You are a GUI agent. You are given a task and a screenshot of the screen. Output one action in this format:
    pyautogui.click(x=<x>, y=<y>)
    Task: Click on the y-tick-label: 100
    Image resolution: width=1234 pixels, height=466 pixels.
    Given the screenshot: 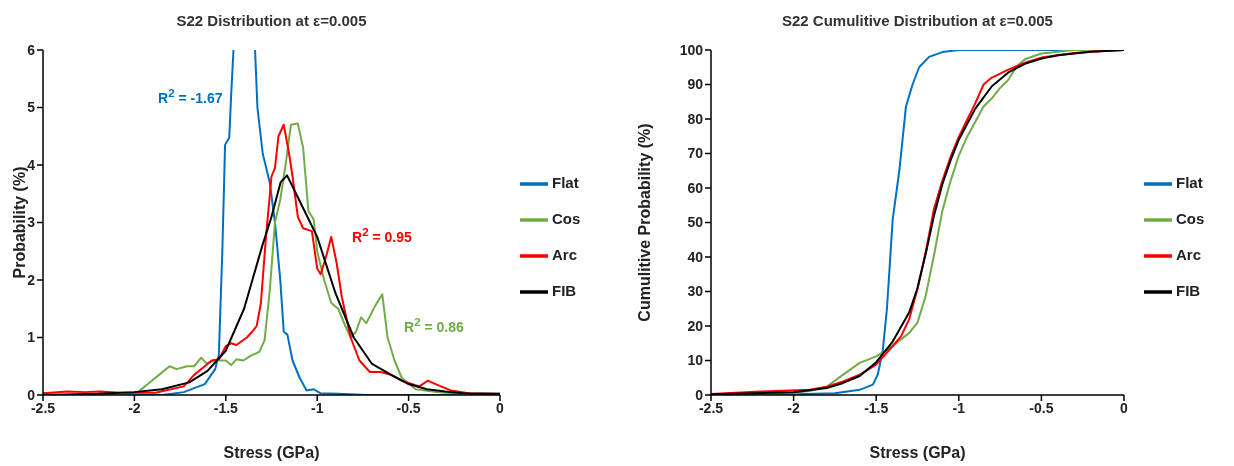 What is the action you would take?
    pyautogui.click(x=691, y=49)
    